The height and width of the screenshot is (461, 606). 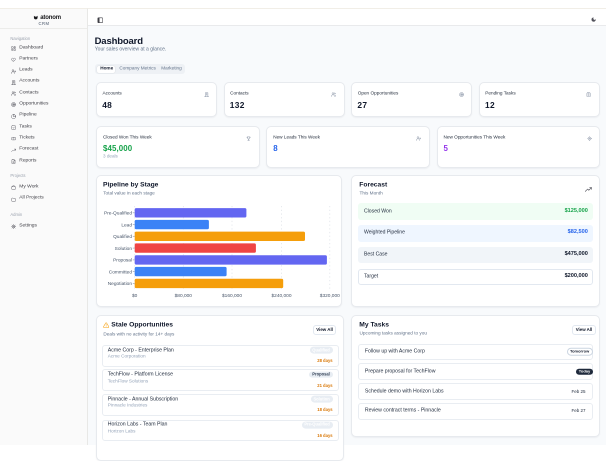 I want to click on svg-text: $80,000, so click(x=184, y=296).